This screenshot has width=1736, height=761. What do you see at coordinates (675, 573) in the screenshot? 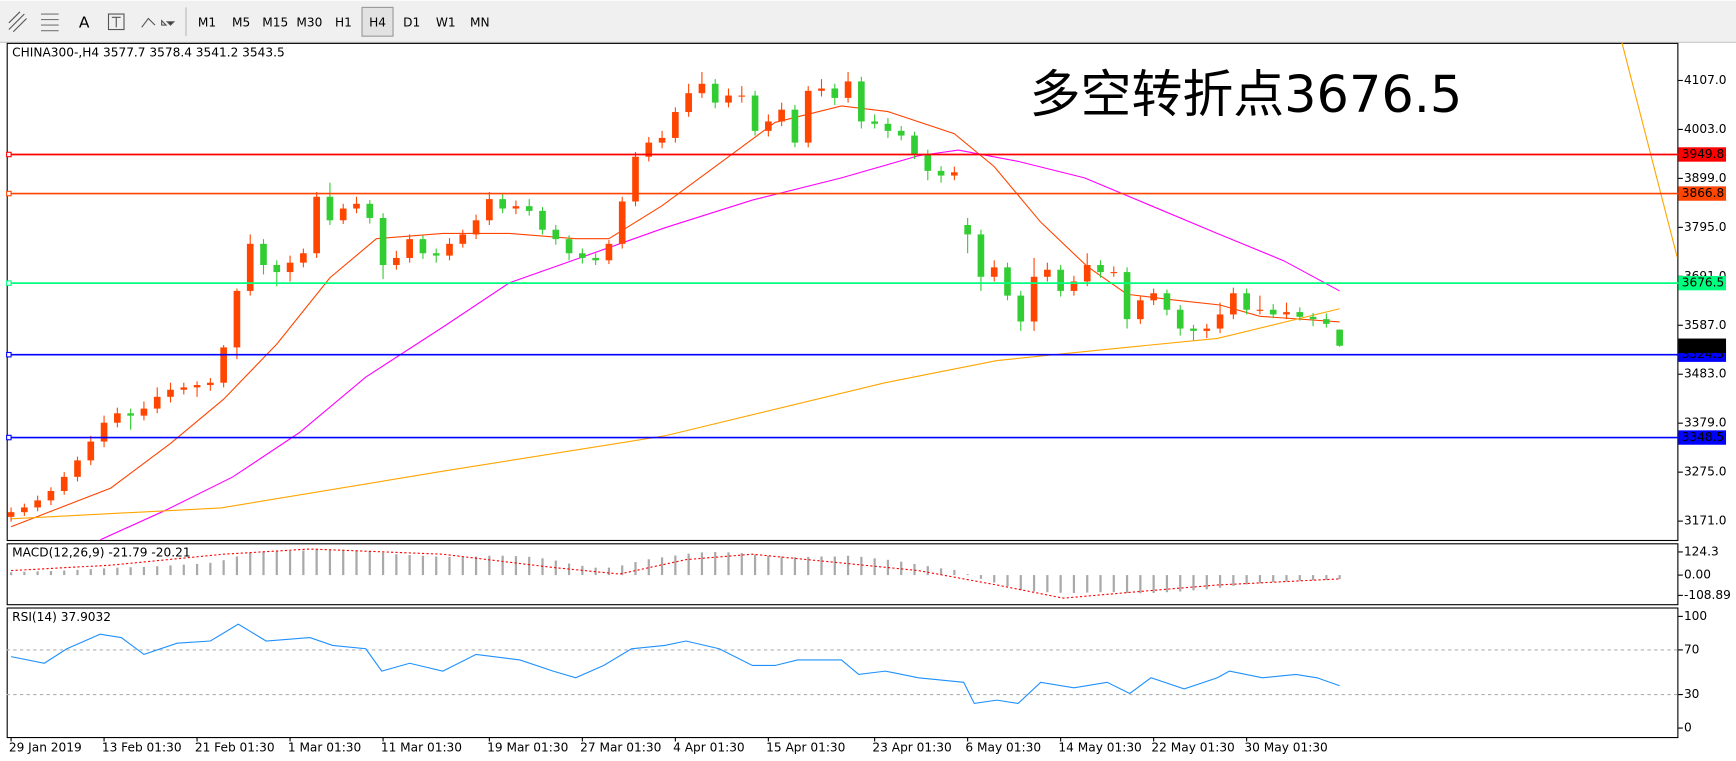
I see `indicator-line` at bounding box center [675, 573].